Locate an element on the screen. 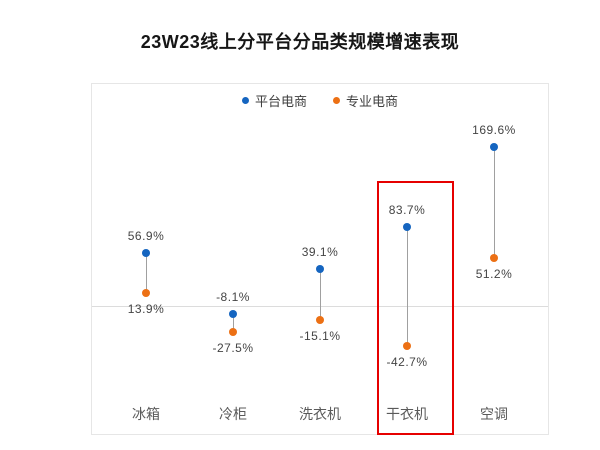 This screenshot has height=450, width=600. professional-value-label: -15.1% is located at coordinates (320, 336).